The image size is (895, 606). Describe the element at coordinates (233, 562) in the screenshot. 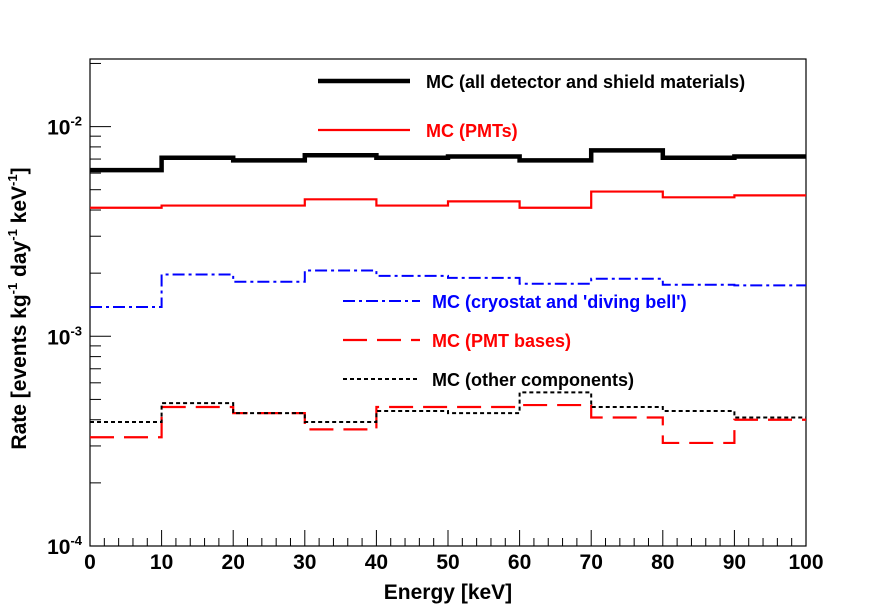

I see `x-tick-label: 20` at that location.